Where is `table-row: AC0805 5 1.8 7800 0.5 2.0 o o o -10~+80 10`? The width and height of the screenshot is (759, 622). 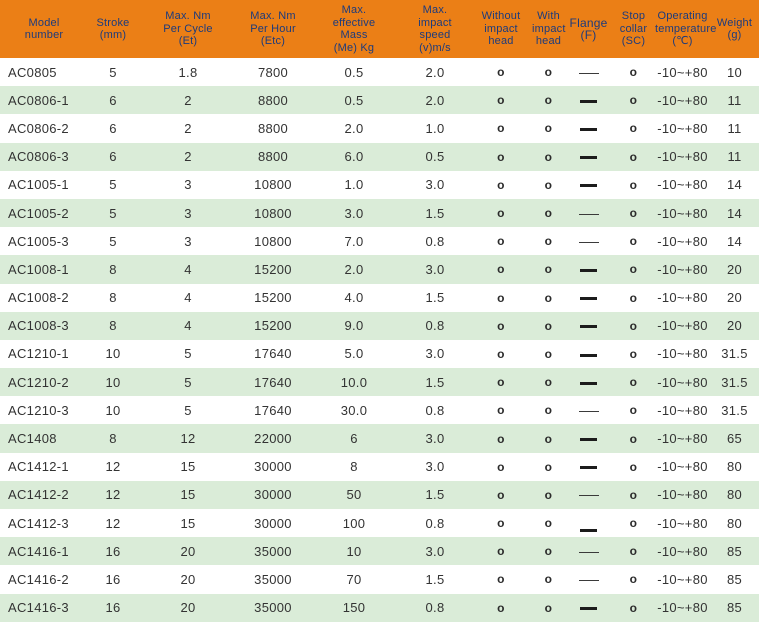 table-row: AC0805 5 1.8 7800 0.5 2.0 o o o -10~+80 10 is located at coordinates (379, 72).